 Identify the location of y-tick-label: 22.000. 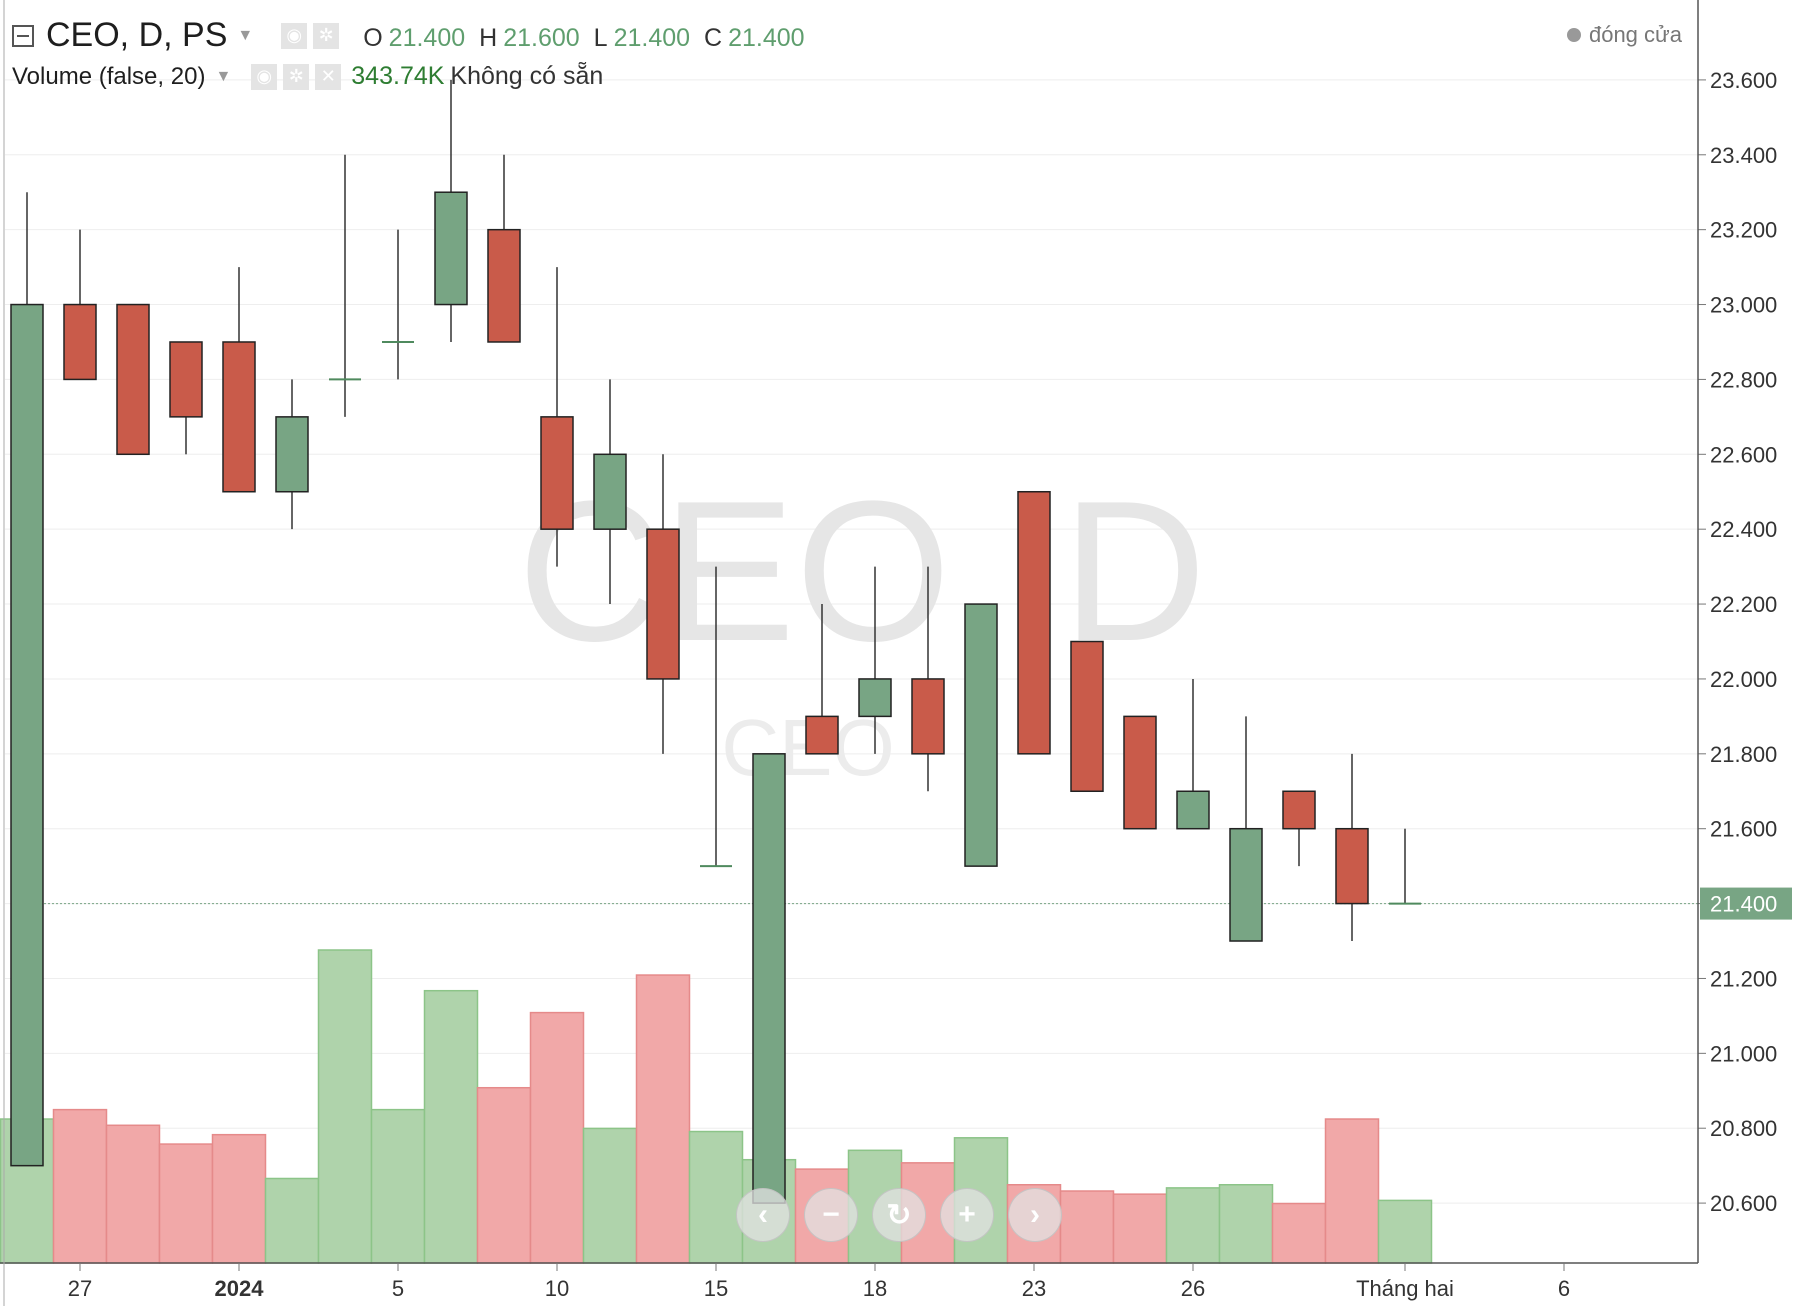
(1743, 679).